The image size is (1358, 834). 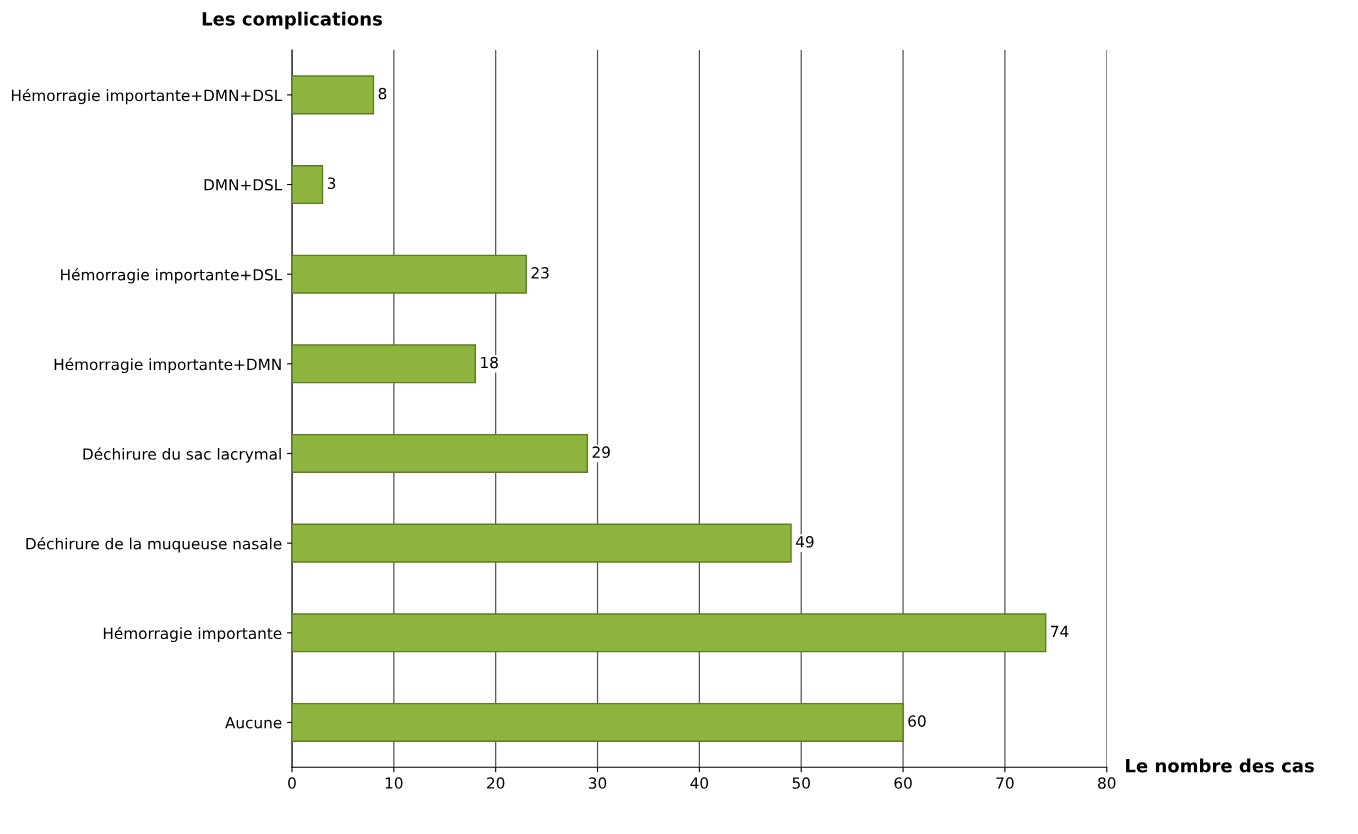 What do you see at coordinates (489, 362) in the screenshot?
I see `data-label: 18` at bounding box center [489, 362].